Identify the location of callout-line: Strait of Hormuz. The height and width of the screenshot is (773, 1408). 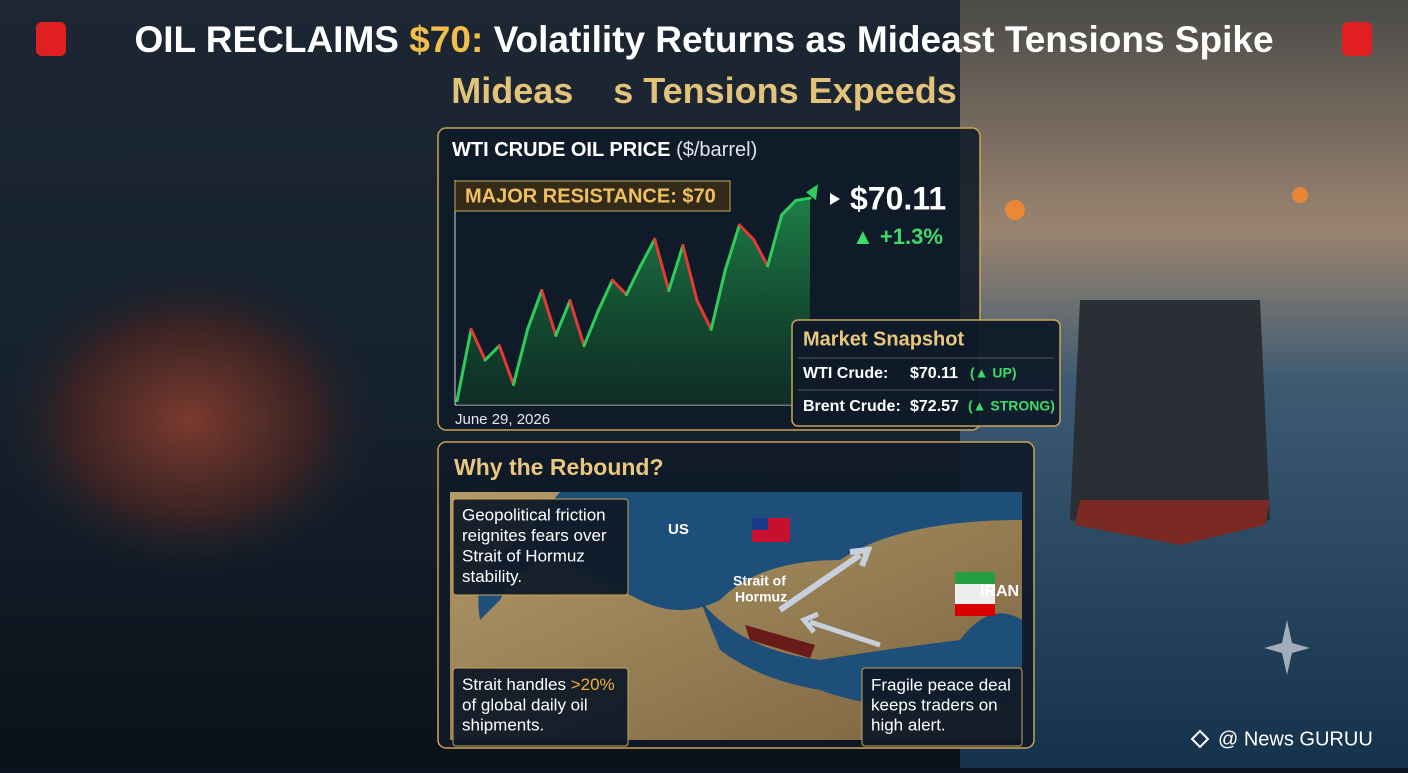
(523, 555).